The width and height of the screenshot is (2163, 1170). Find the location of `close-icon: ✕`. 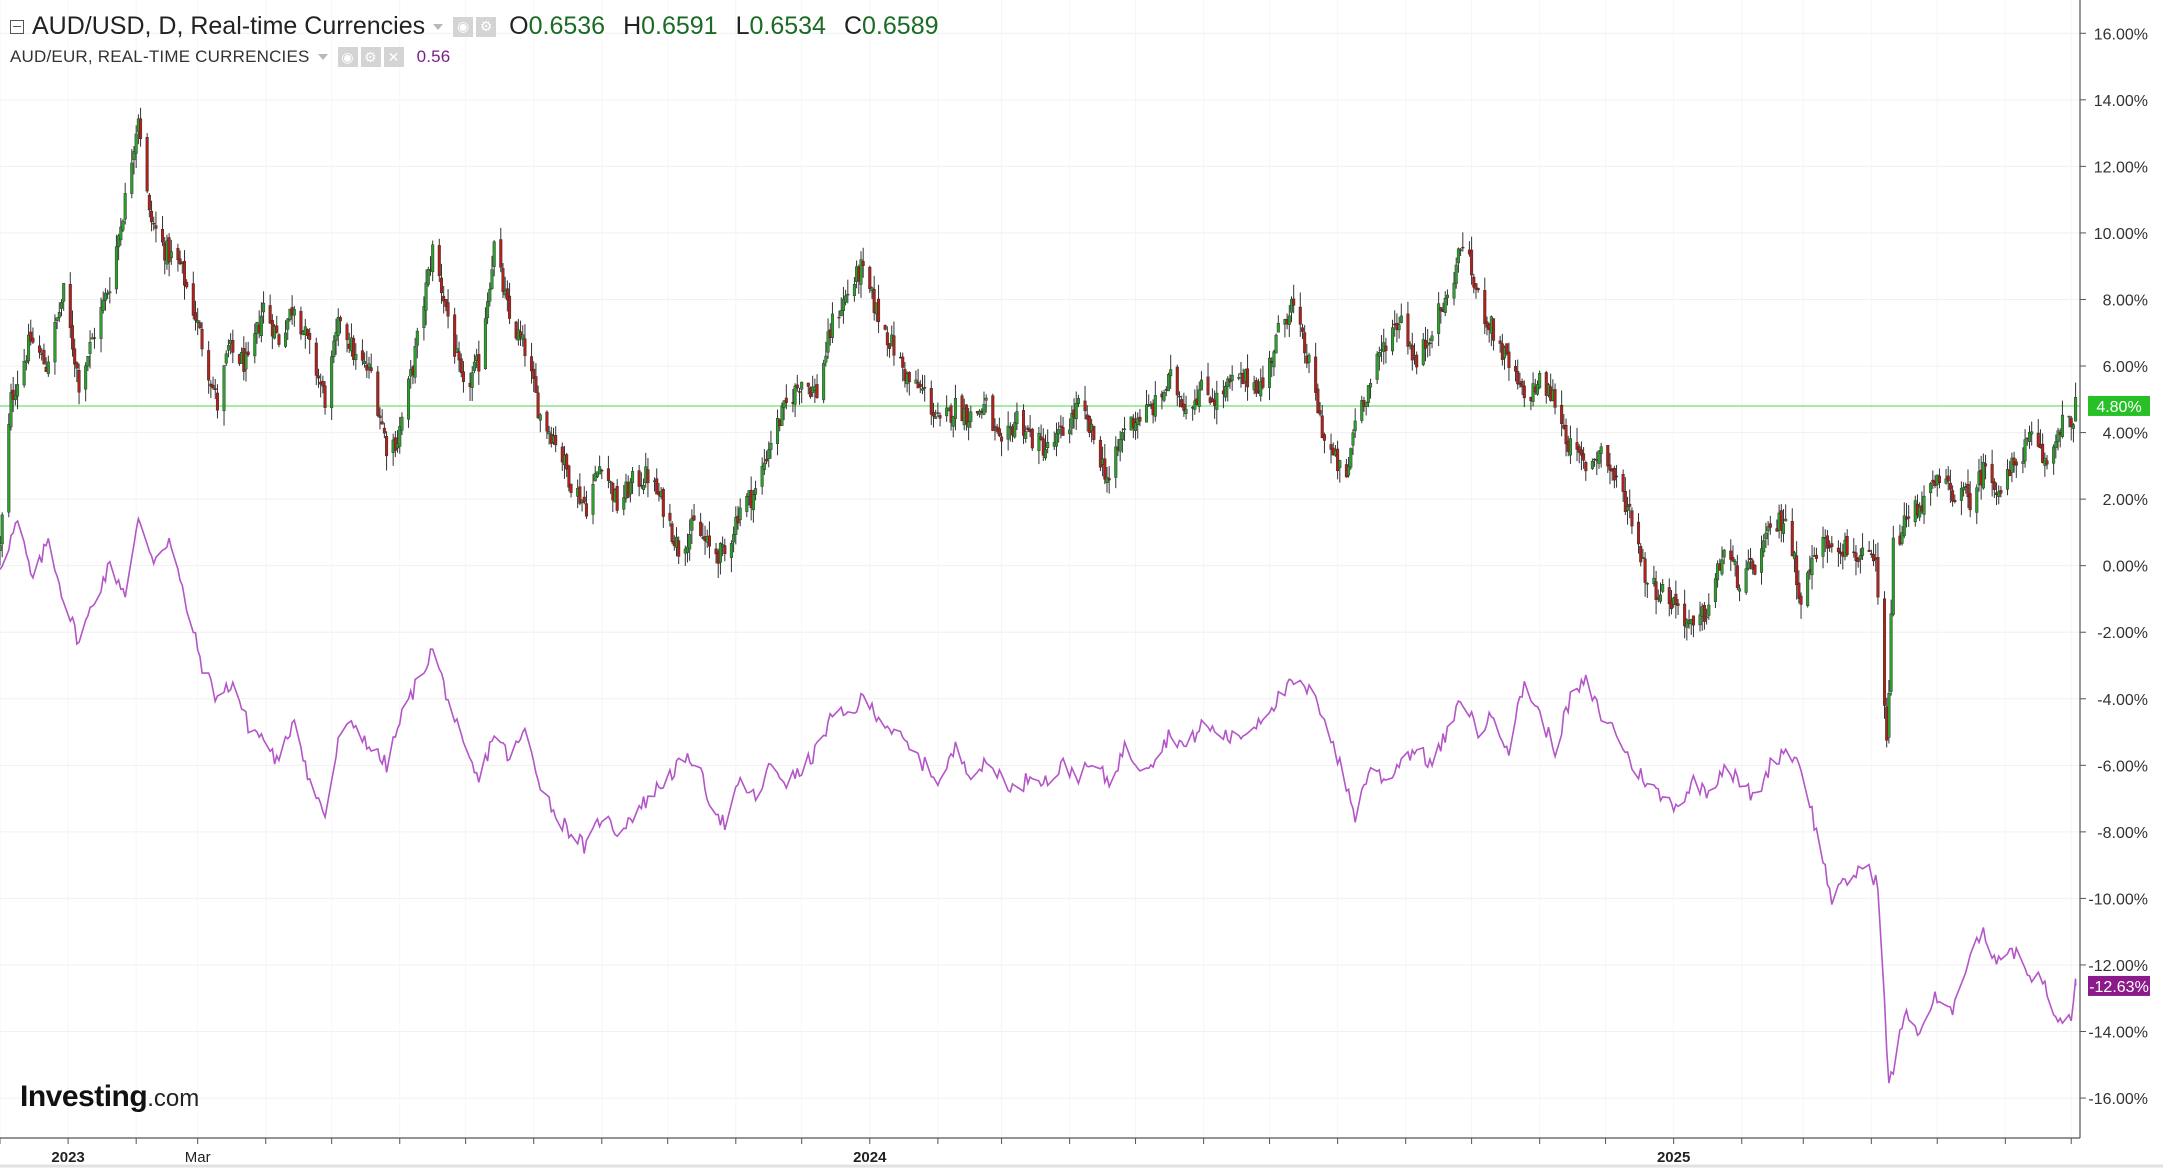

close-icon: ✕ is located at coordinates (393, 57).